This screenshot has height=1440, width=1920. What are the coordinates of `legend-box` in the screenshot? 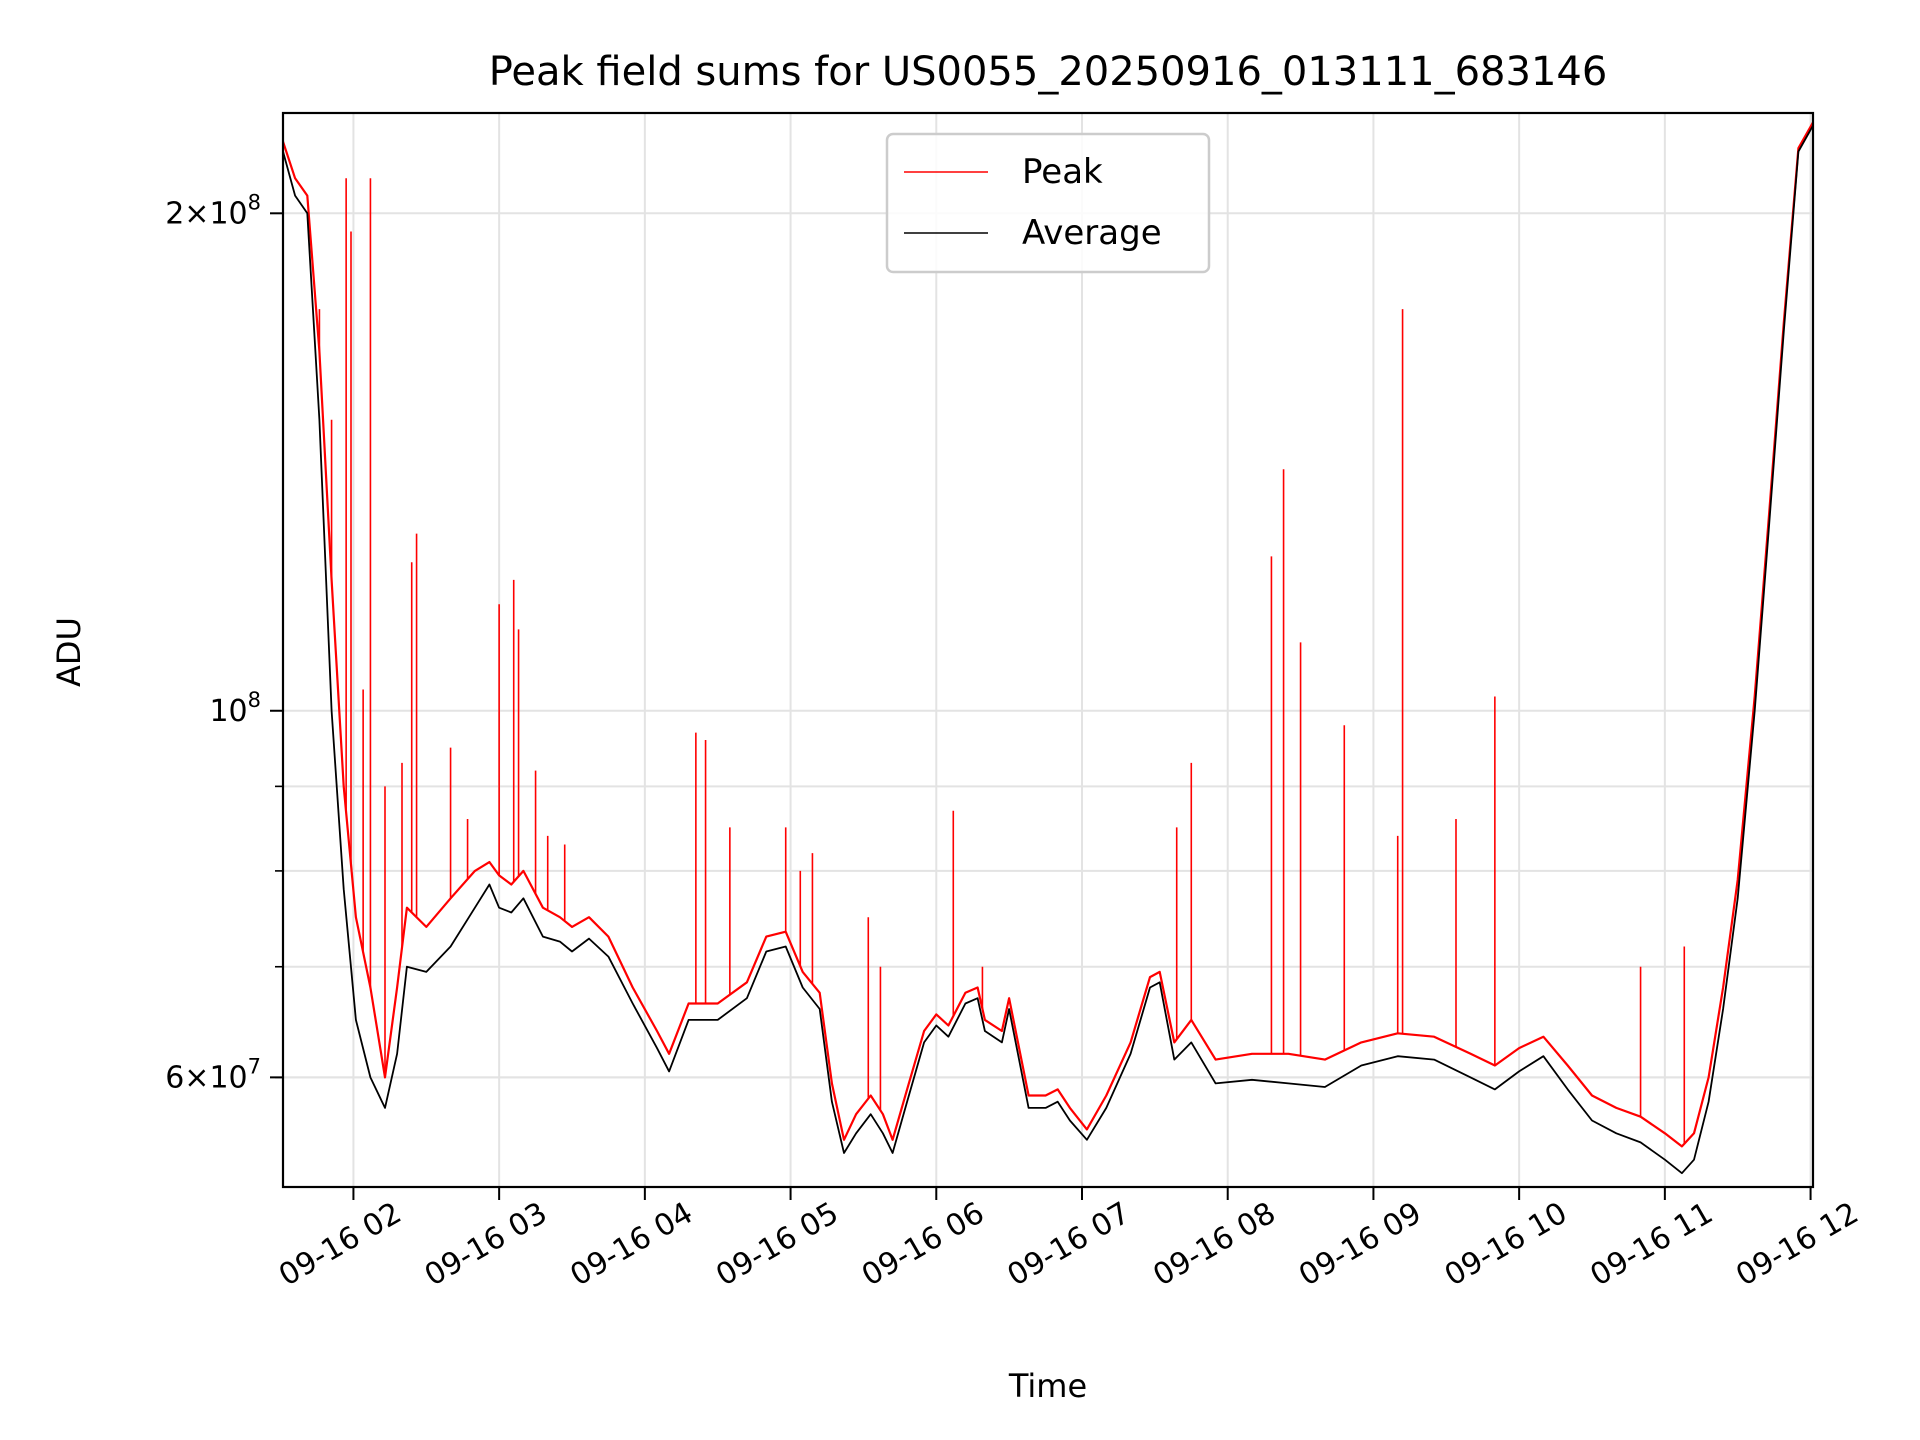 It's located at (1048, 203).